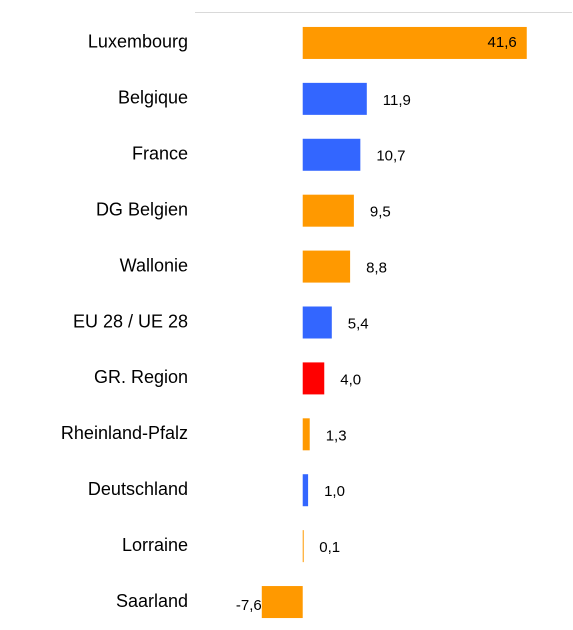 This screenshot has height=630, width=573. What do you see at coordinates (152, 601) in the screenshot?
I see `category-label: Saarland` at bounding box center [152, 601].